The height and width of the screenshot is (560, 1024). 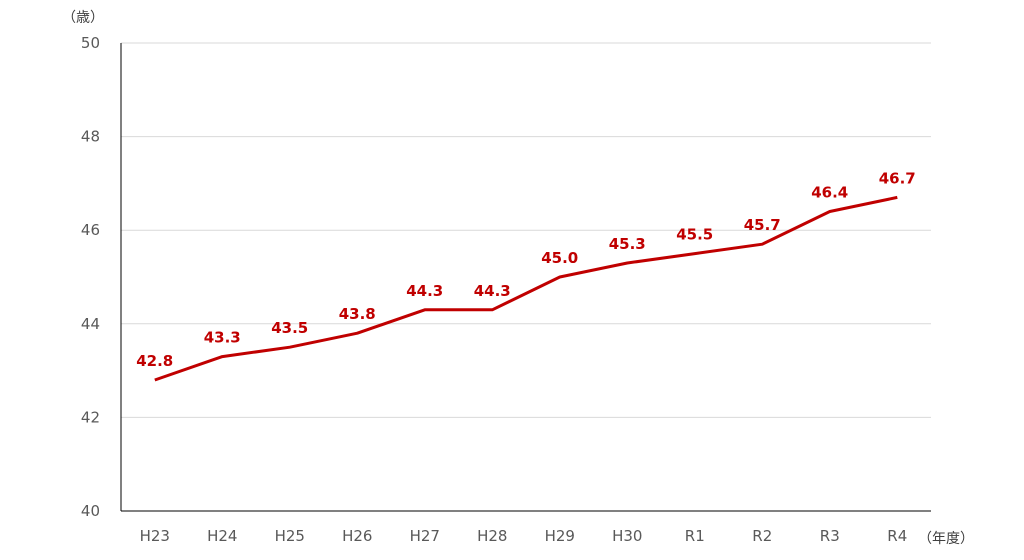 I want to click on data-label: 45.3, so click(x=627, y=244).